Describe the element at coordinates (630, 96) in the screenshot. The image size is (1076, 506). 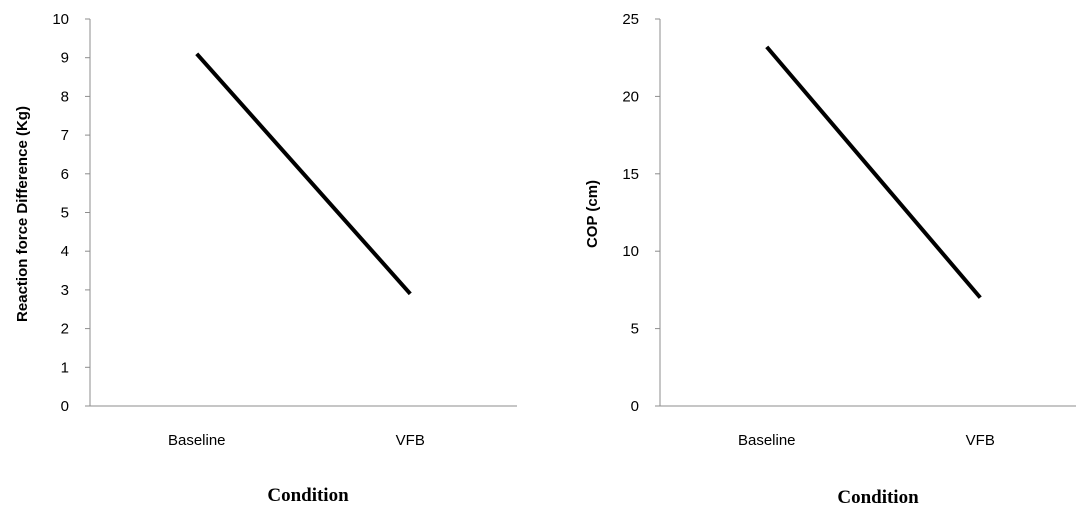
I see `y-tick-label: 20` at that location.